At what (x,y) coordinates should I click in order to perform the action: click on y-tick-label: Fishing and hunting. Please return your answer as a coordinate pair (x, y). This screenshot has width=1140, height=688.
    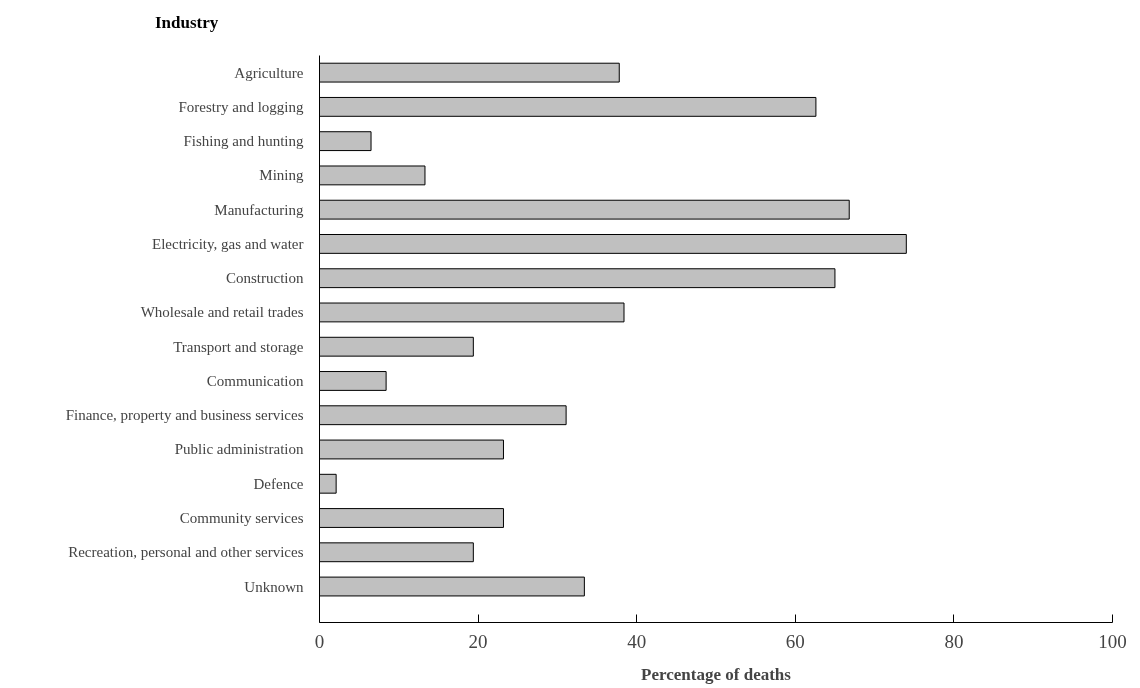
    Looking at the image, I should click on (243, 141).